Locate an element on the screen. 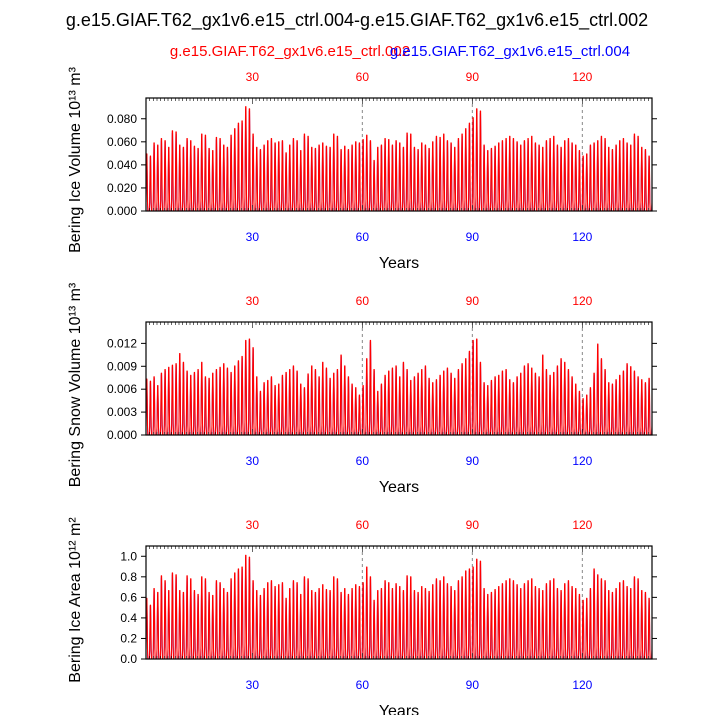  y-axis-label: Bering Snow Volume 10¹³ m³ is located at coordinates (75, 384).